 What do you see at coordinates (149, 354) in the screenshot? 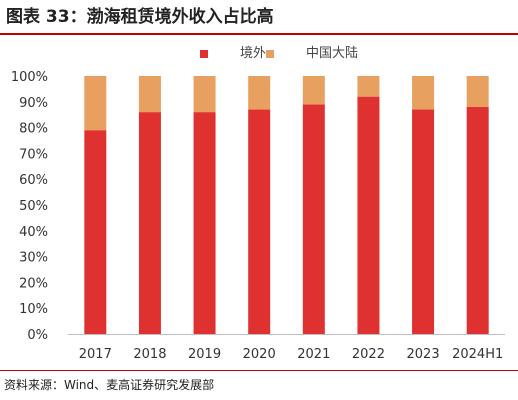
I see `x-tick-label: 2018` at bounding box center [149, 354].